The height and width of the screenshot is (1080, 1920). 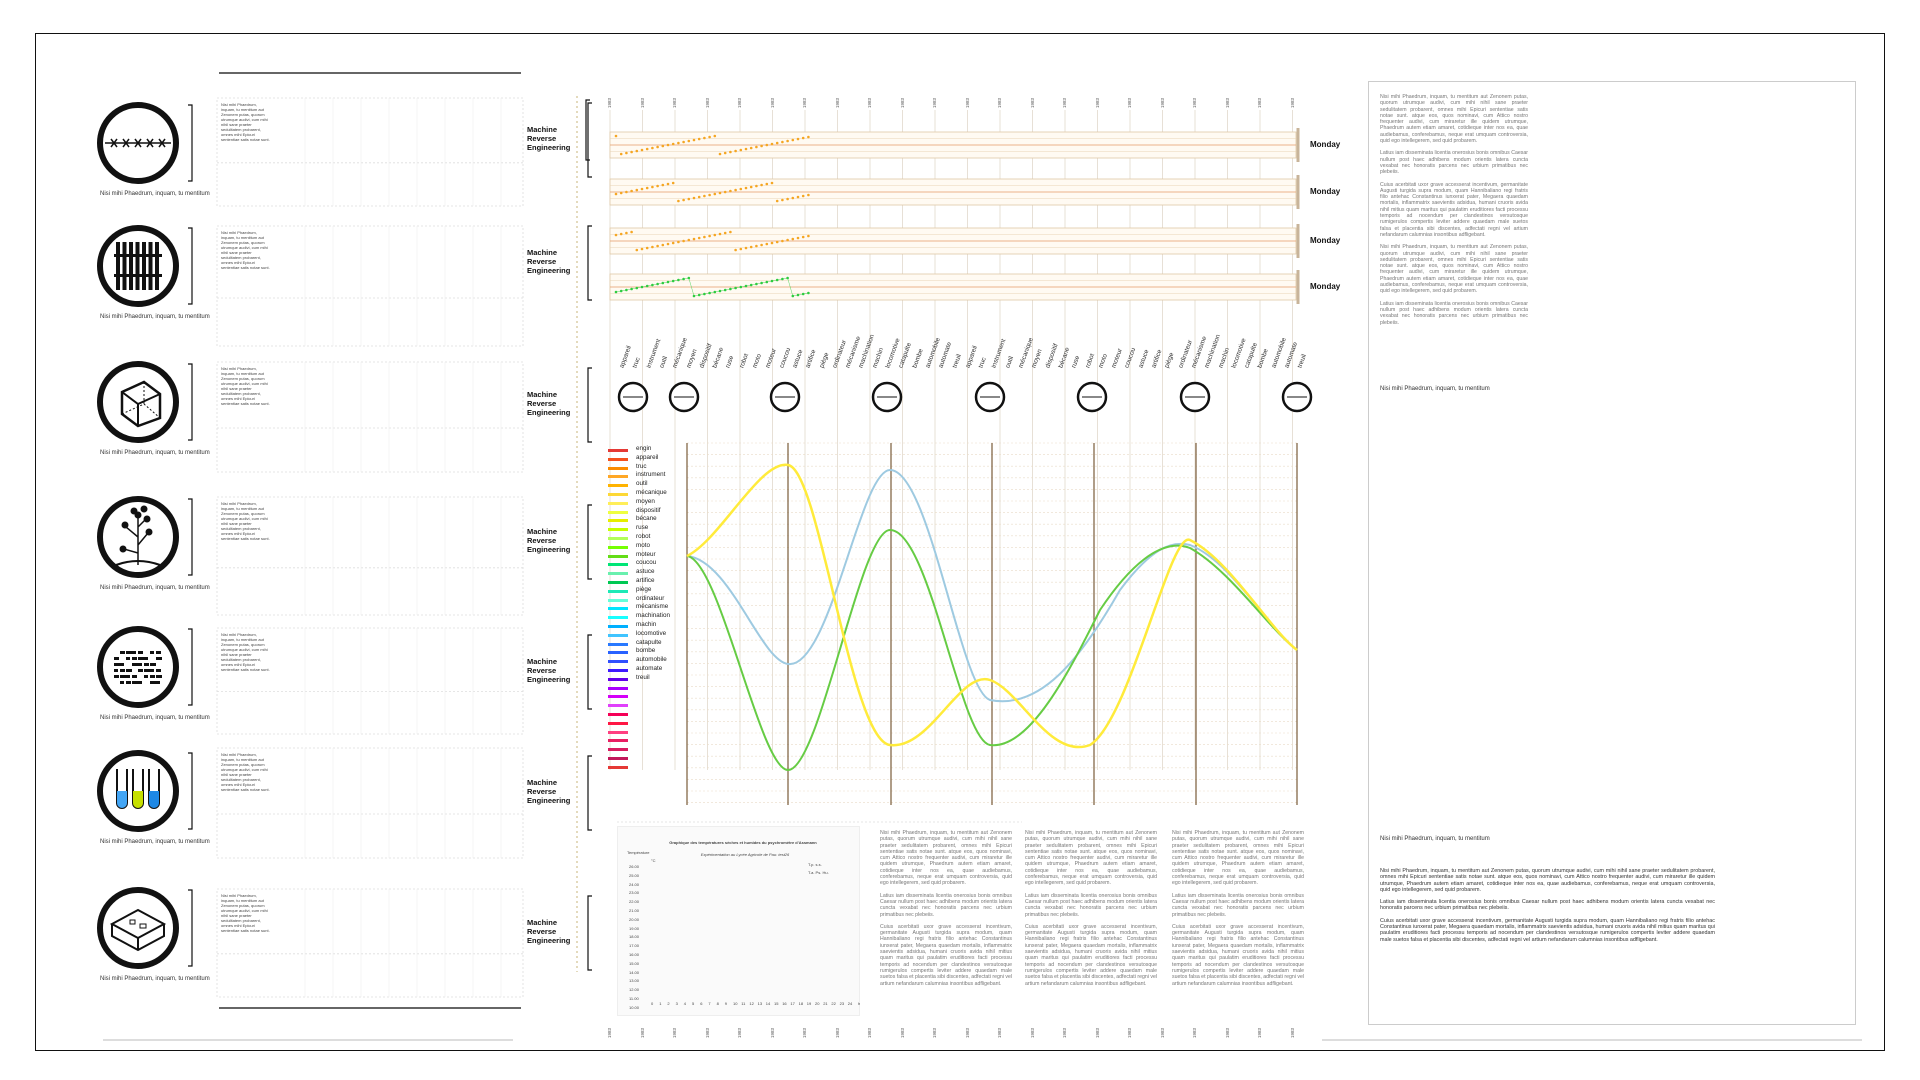 What do you see at coordinates (825, 1003) in the screenshot?
I see `temp-xtick: 21` at bounding box center [825, 1003].